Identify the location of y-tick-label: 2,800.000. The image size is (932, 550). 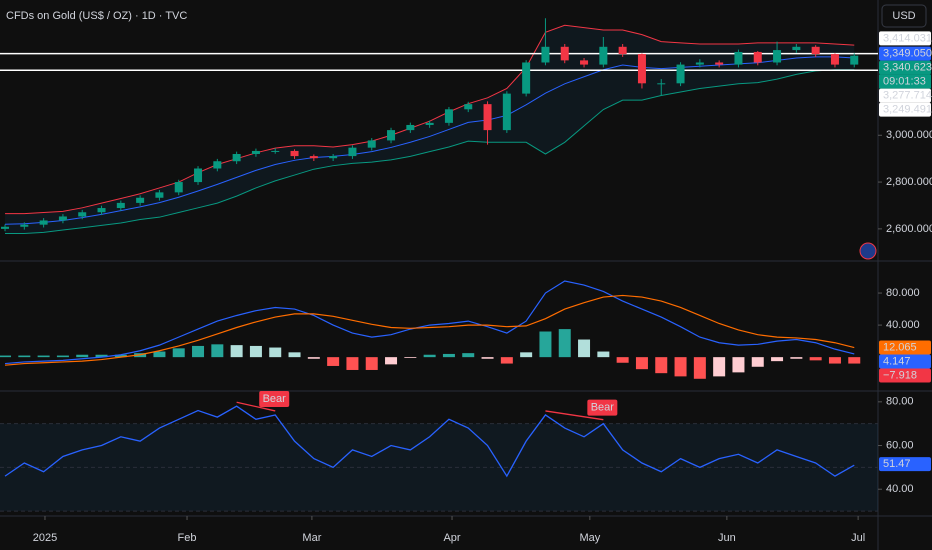
(909, 182).